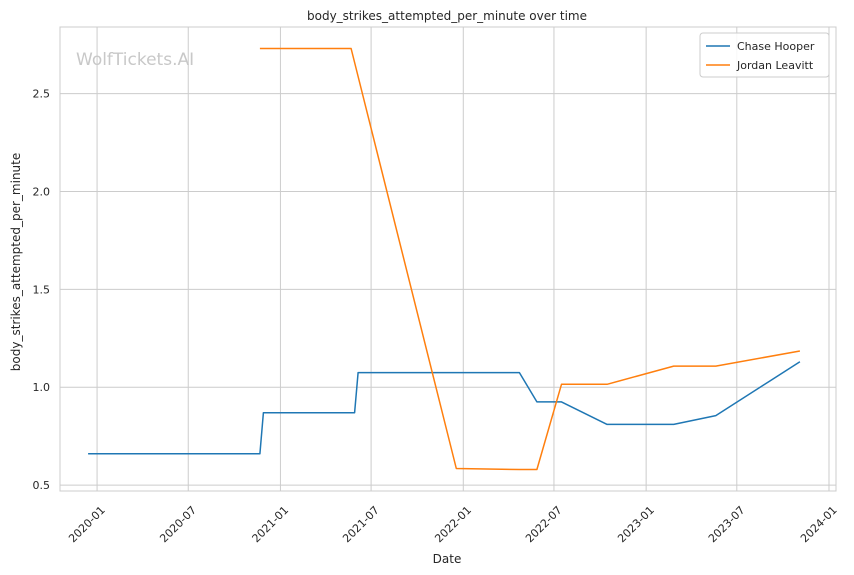 This screenshot has height=575, width=854. What do you see at coordinates (16, 262) in the screenshot?
I see `y-axis-title: body_strikes_attempted_per_minute` at bounding box center [16, 262].